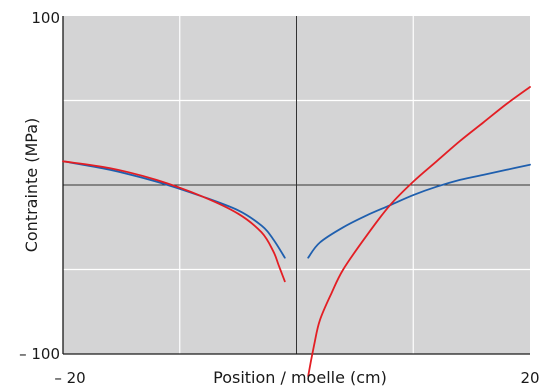 This screenshot has height=388, width=545. Describe the element at coordinates (39, 354) in the screenshot. I see `y-tick-label-bottom: – 100` at that location.